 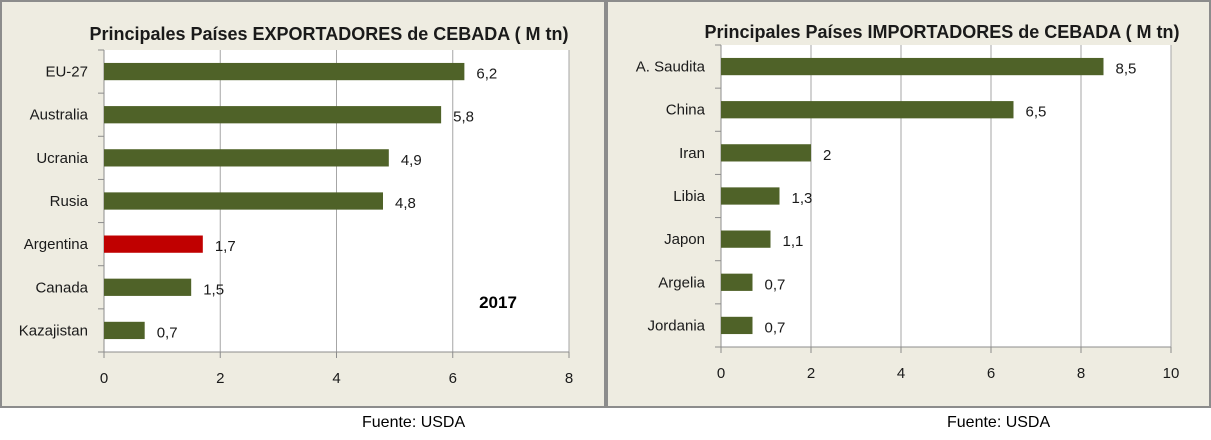 I want to click on bar-argentina, so click(x=153, y=244).